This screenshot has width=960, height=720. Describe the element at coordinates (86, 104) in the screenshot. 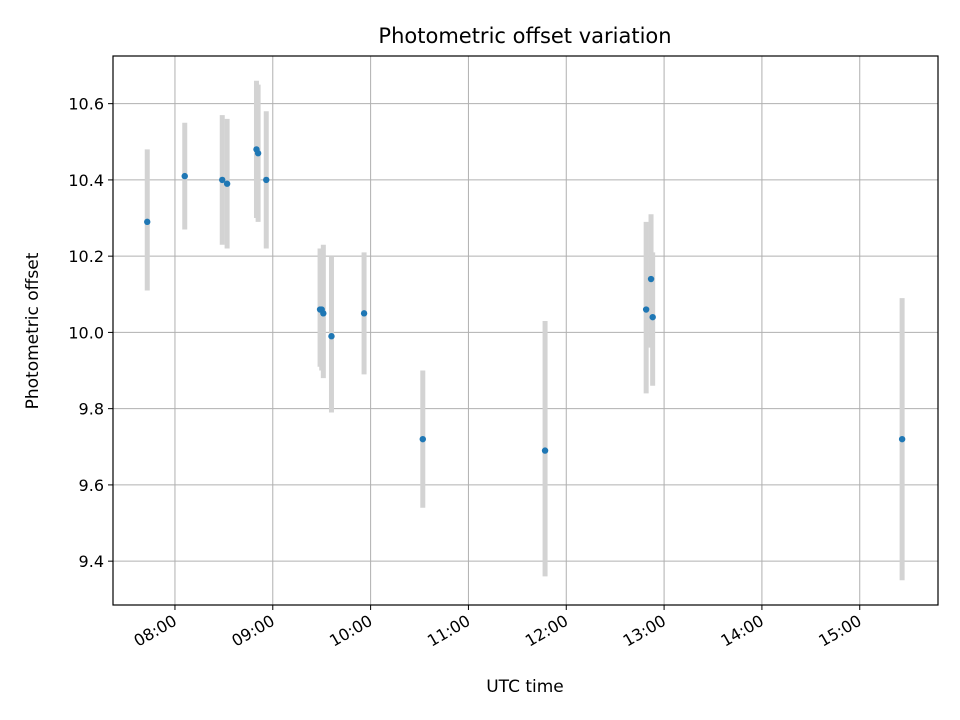

I see `y-tick-label: 10.6` at that location.